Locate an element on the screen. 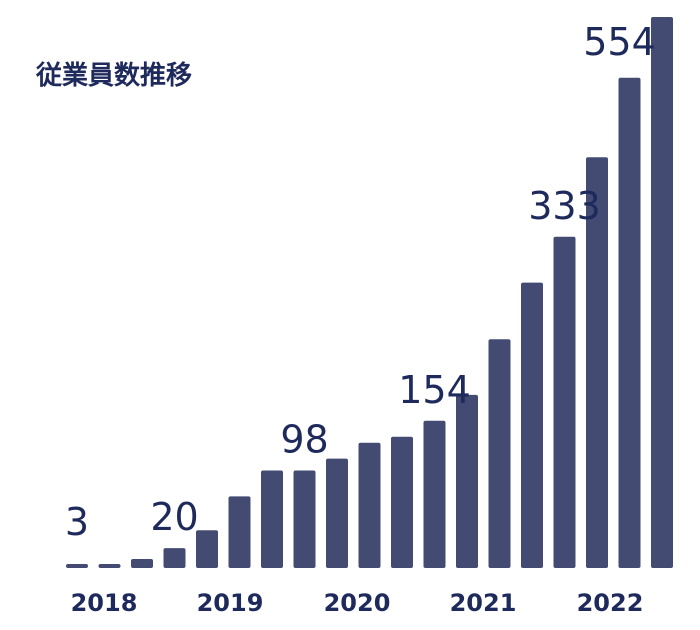 The height and width of the screenshot is (630, 700). x-tick-2022: 2022 is located at coordinates (610, 603).